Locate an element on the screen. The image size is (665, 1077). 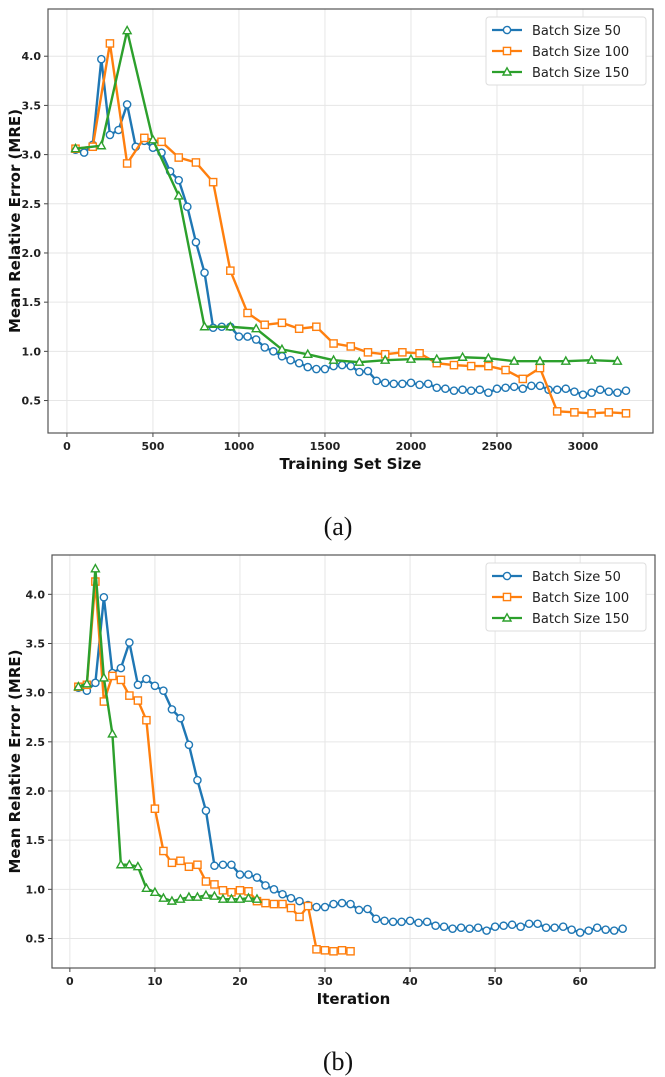
caption: (b) is located at coordinates (338, 1061).